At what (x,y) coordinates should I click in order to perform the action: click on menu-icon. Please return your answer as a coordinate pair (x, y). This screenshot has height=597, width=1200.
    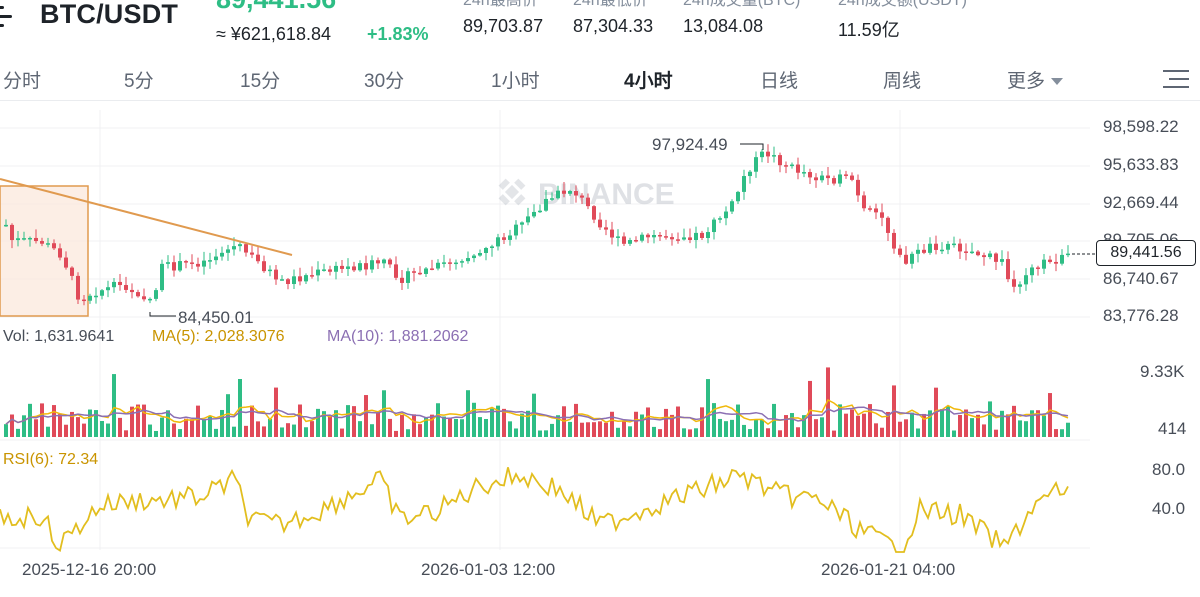
    Looking at the image, I should click on (6, 17).